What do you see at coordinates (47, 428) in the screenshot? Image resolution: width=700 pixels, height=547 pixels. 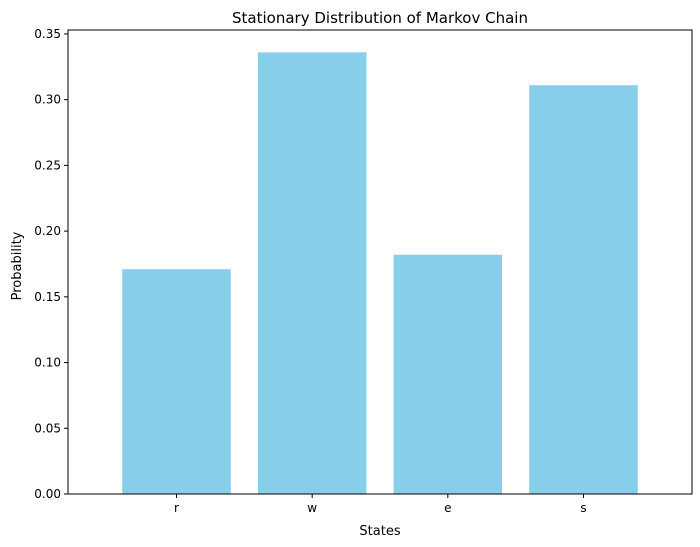 I see `y-tick-label: 0.05` at bounding box center [47, 428].